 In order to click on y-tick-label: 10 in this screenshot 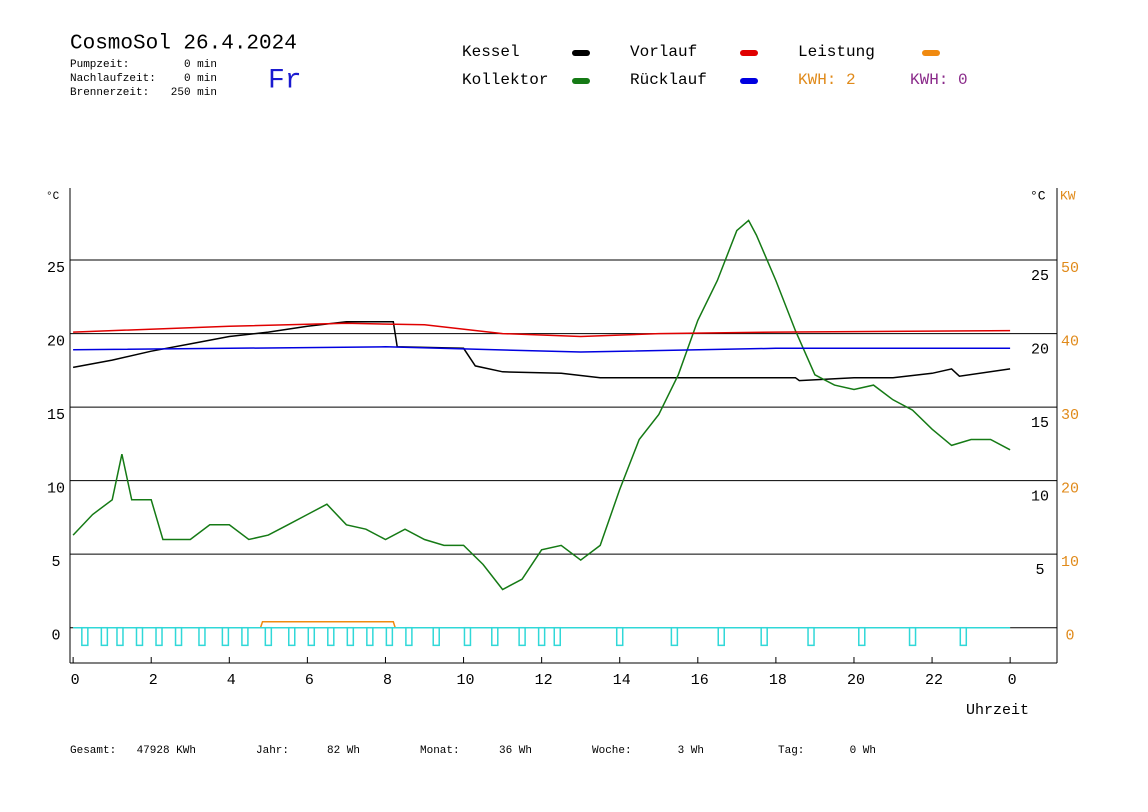, I will do `click(56, 489)`.